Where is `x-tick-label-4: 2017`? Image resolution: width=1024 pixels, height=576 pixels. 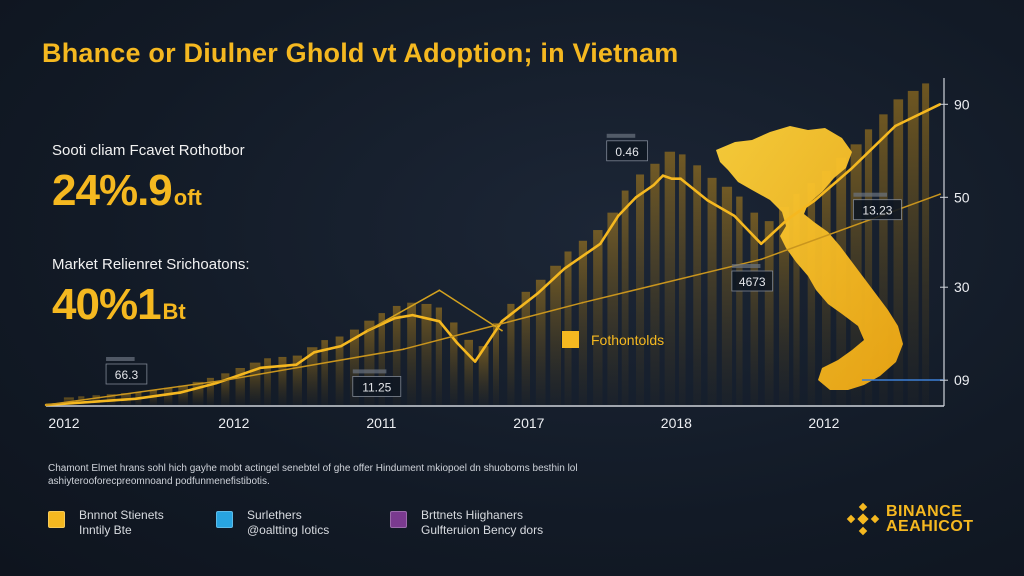 x-tick-label-4: 2017 is located at coordinates (528, 423).